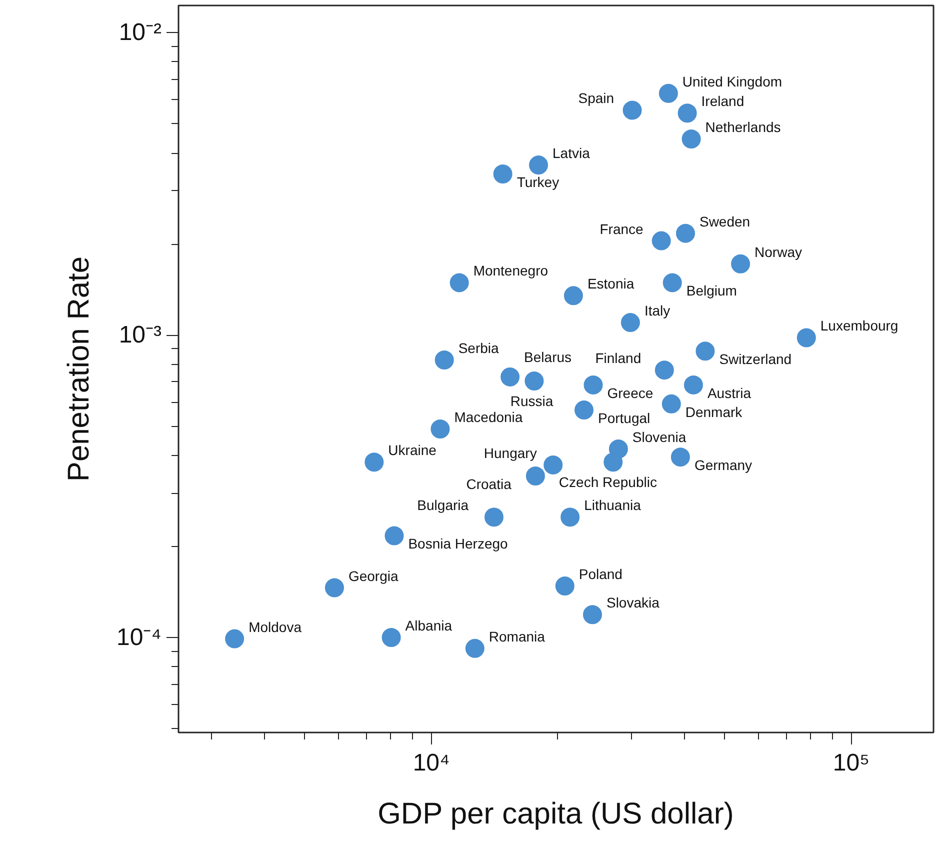 This screenshot has width=935, height=860. I want to click on annotation: Belarus, so click(548, 356).